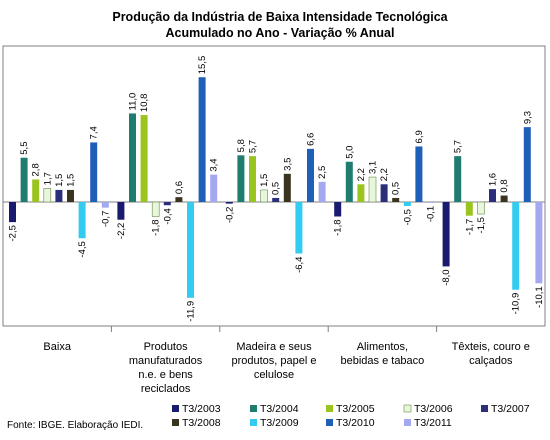 This screenshot has height=440, width=550. I want to click on data-label: 2,2, so click(361, 174).